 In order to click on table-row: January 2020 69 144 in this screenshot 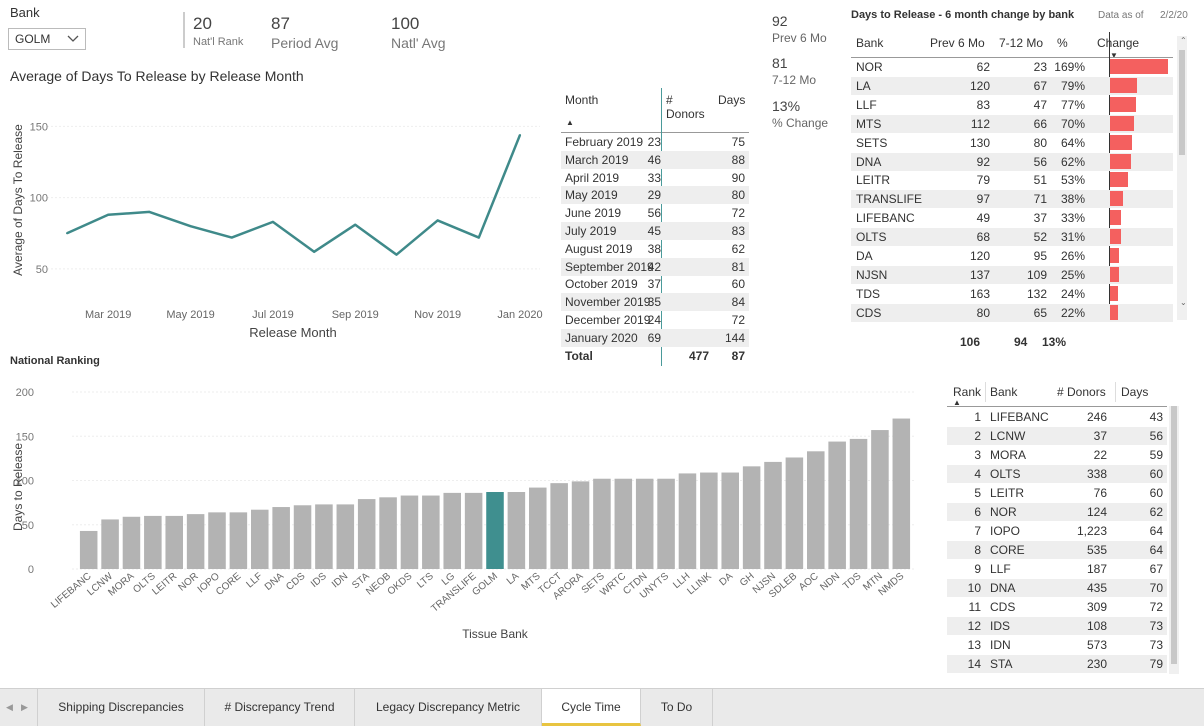, I will do `click(655, 337)`.